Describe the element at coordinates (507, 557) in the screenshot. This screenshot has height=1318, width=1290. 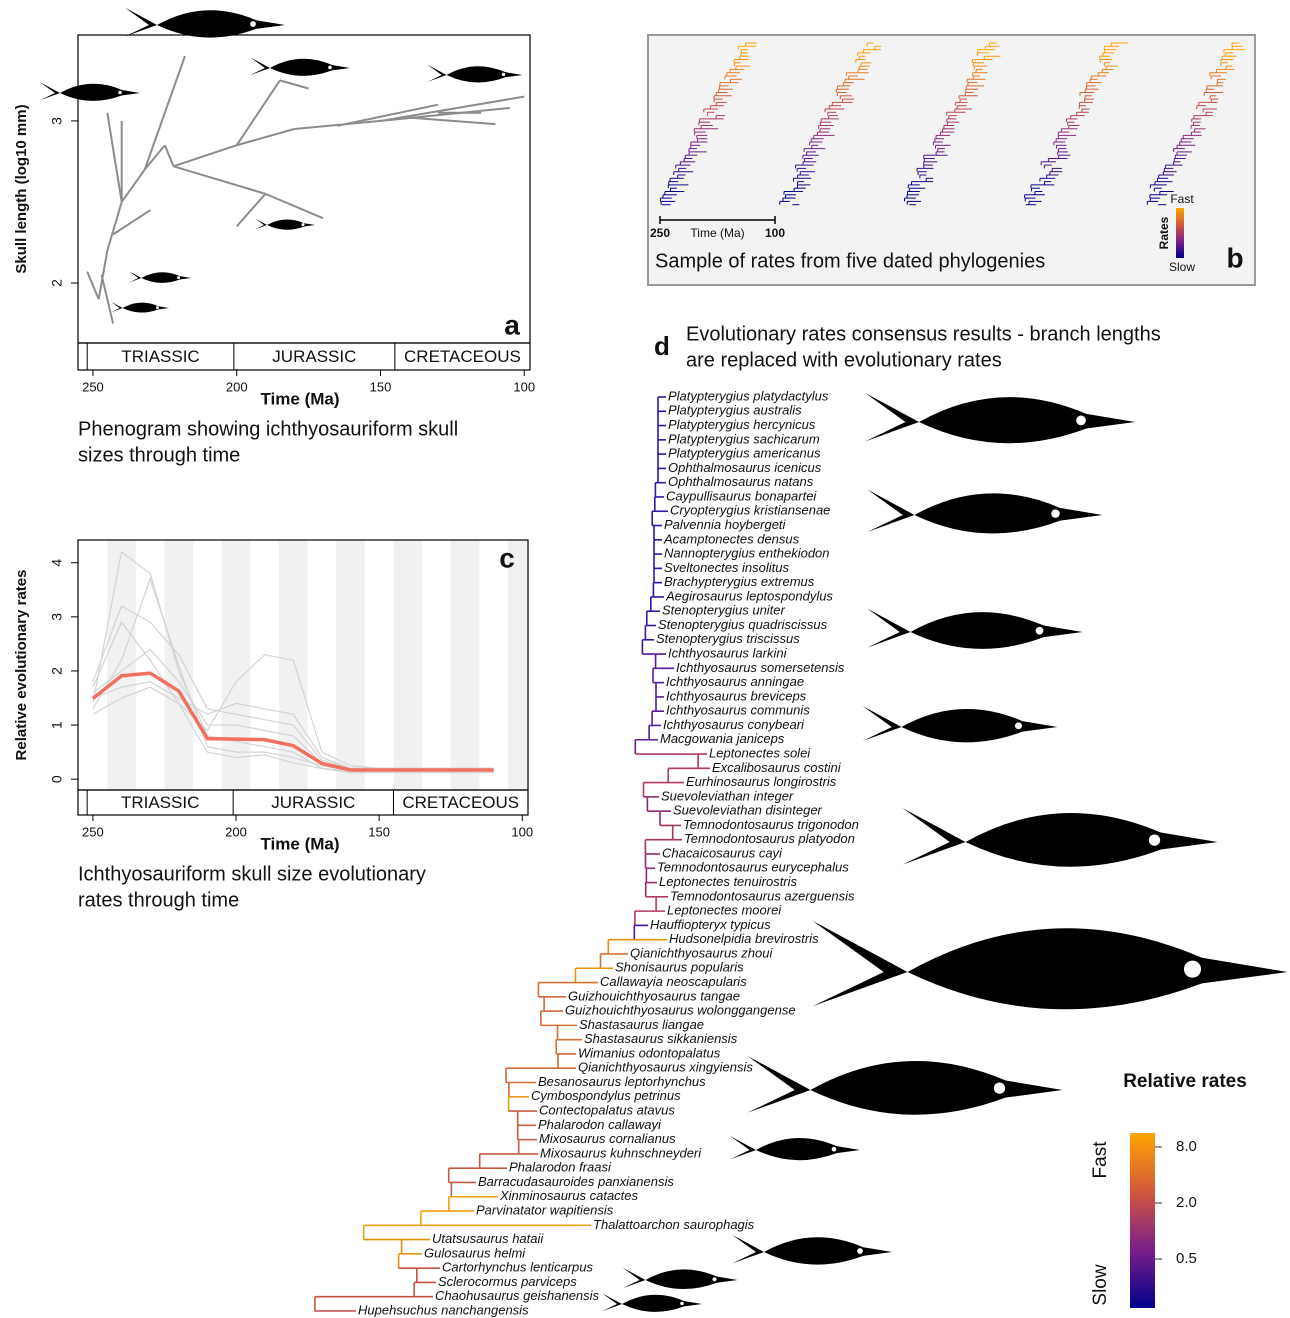
I see `panel-letter: c` at that location.